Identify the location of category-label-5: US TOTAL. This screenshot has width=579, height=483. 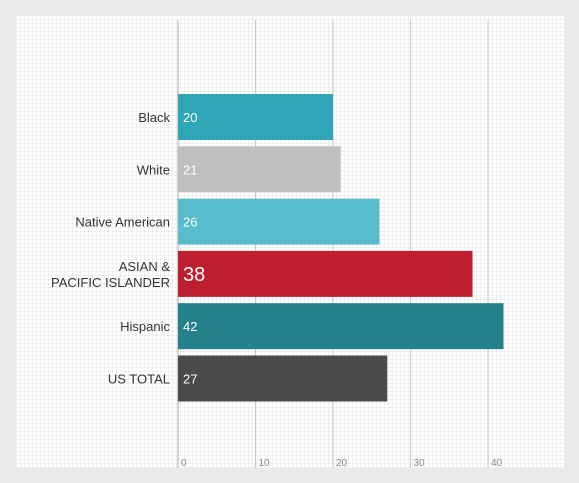
(139, 379).